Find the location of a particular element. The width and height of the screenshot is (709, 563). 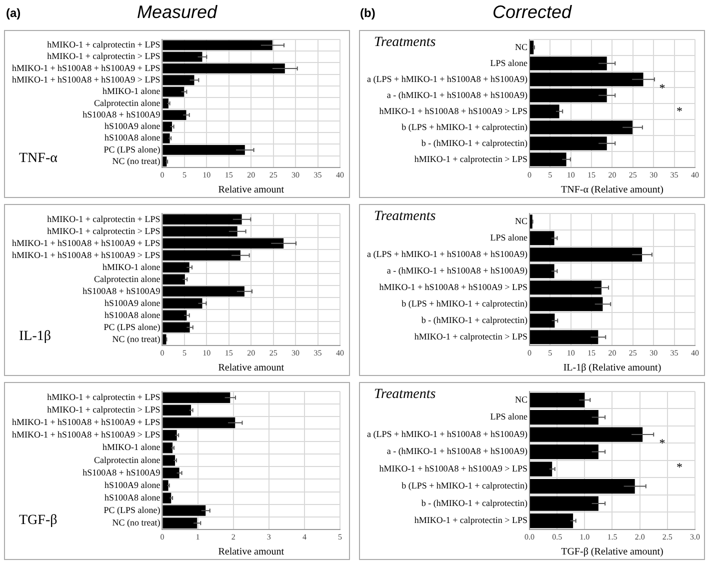

x-tick-label: 2.5 is located at coordinates (667, 537).